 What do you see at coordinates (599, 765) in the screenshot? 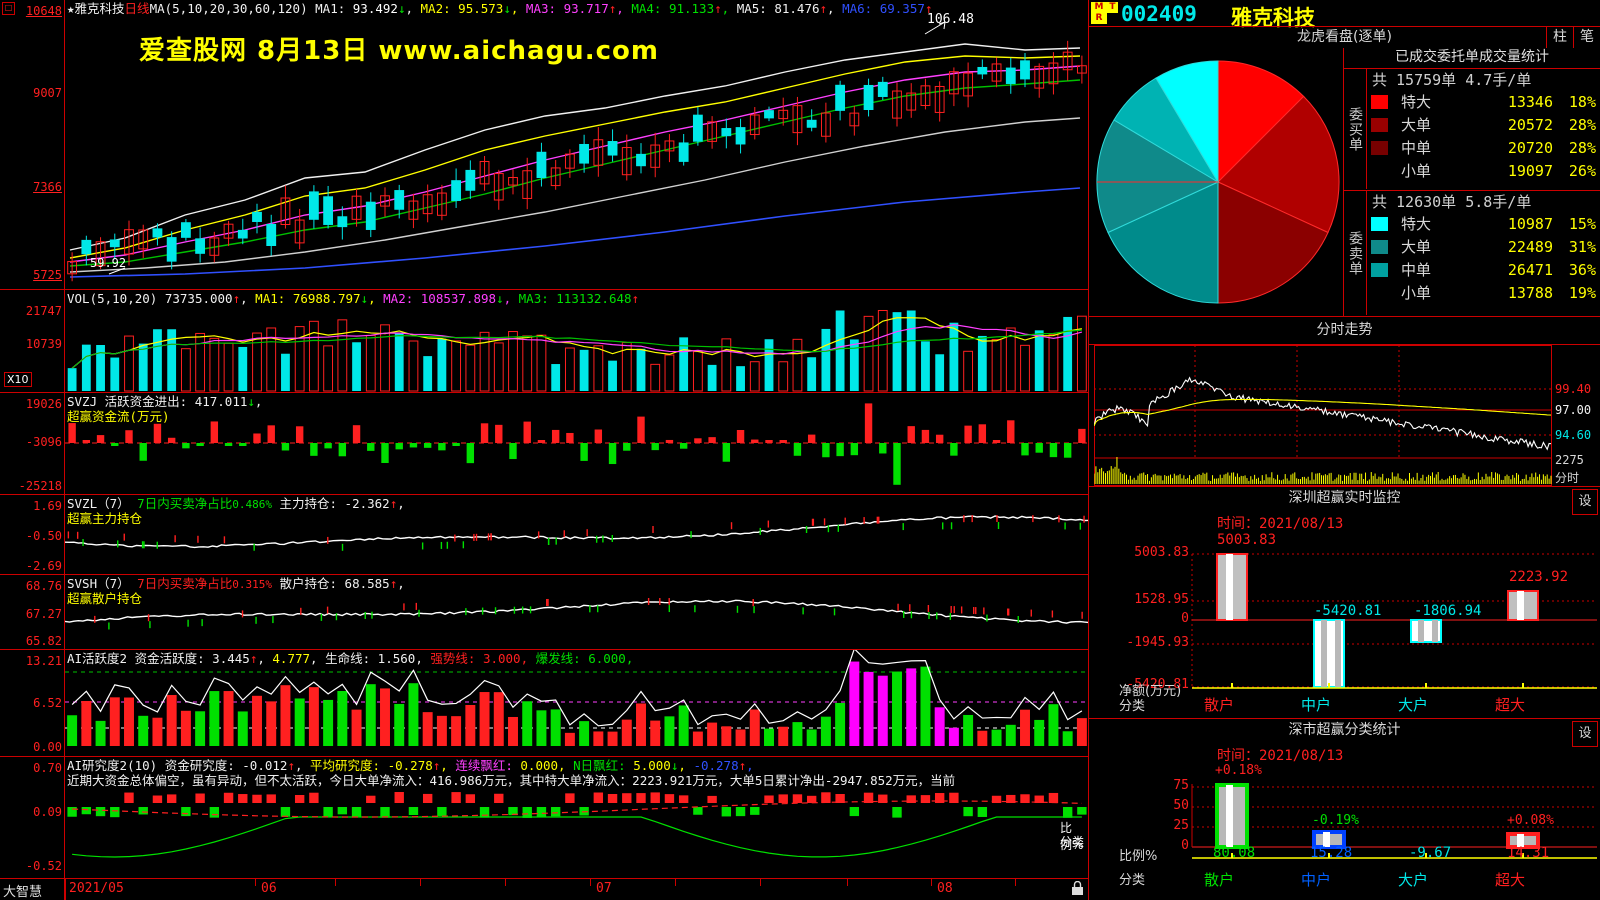
I see `ai-research-f3-label: N日飘红:` at bounding box center [599, 765].